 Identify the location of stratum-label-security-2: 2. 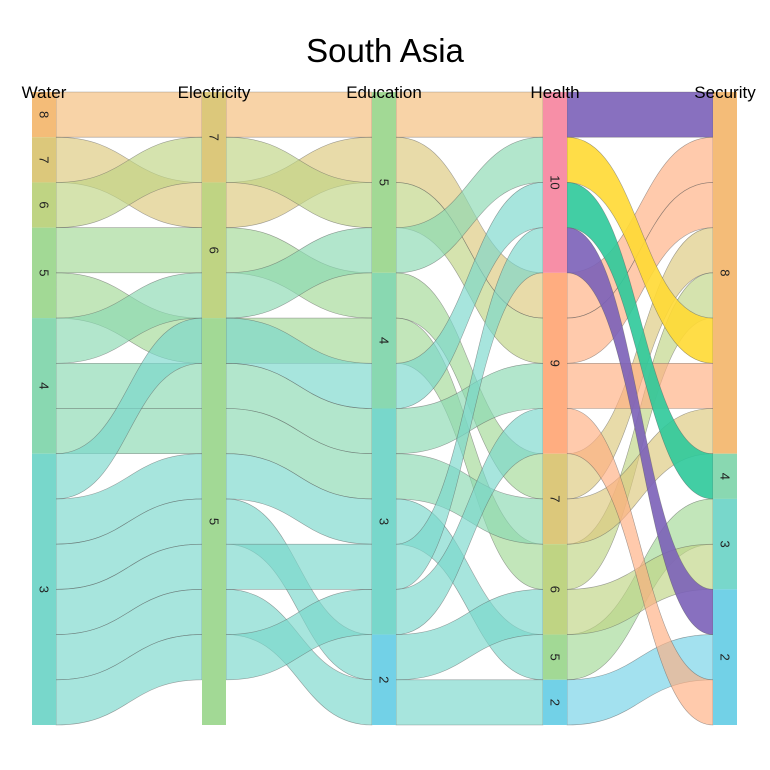
(725, 657).